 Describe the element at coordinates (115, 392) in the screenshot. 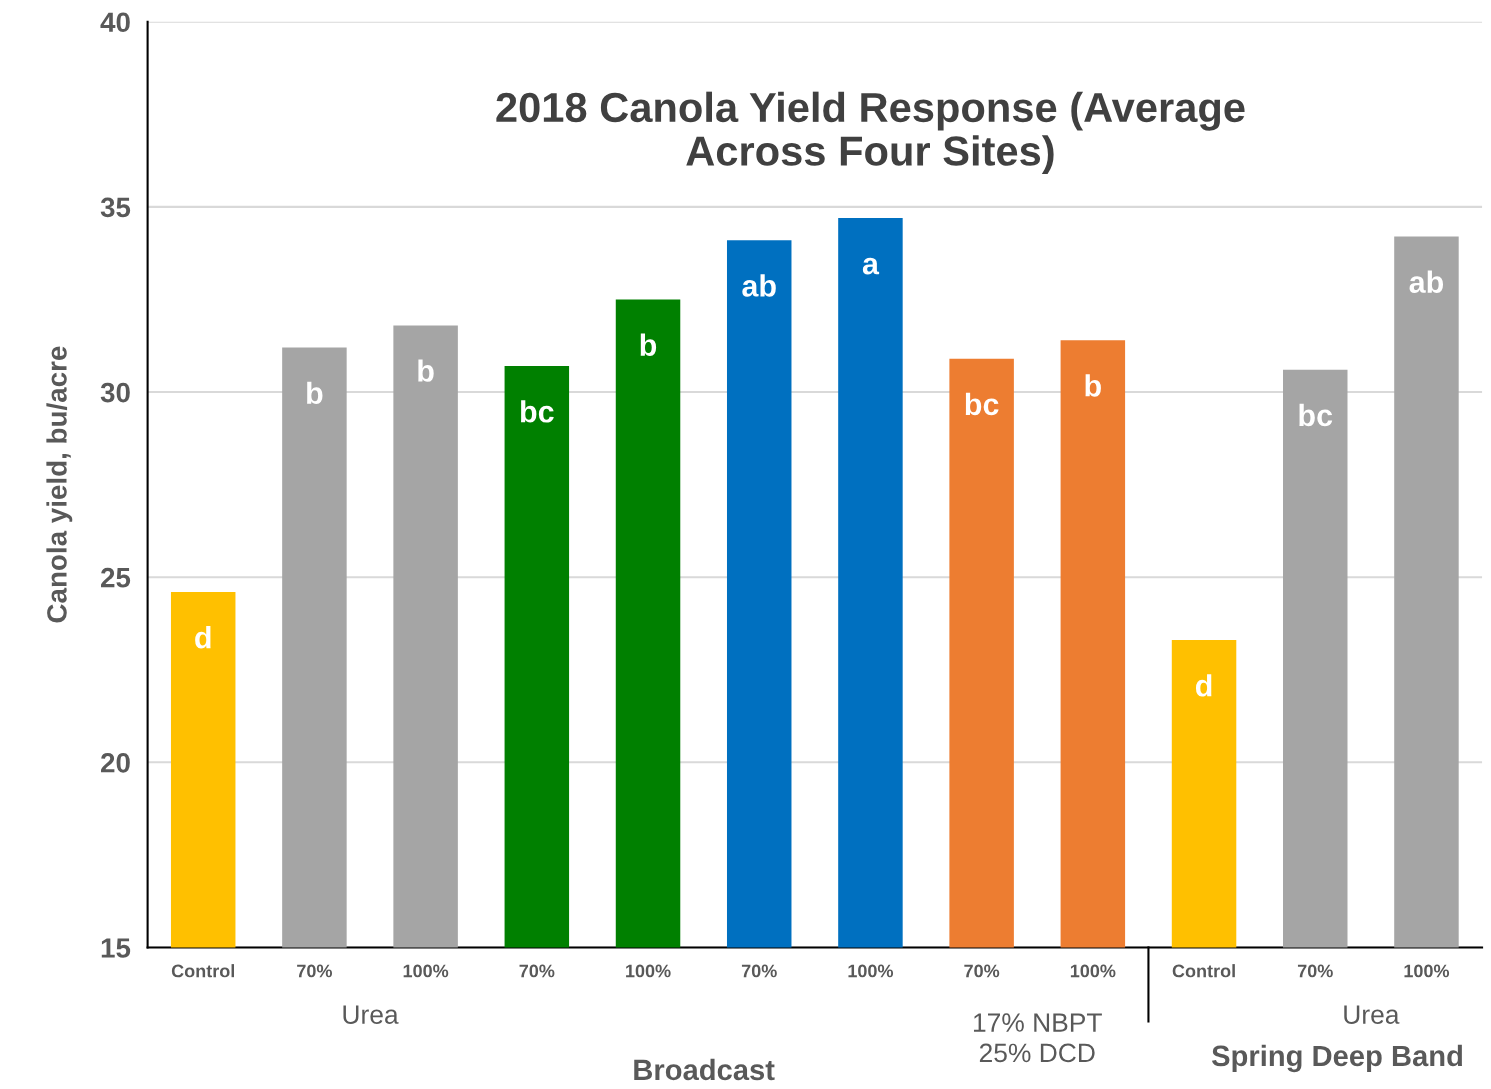

I see `y-tick-label: 30` at that location.